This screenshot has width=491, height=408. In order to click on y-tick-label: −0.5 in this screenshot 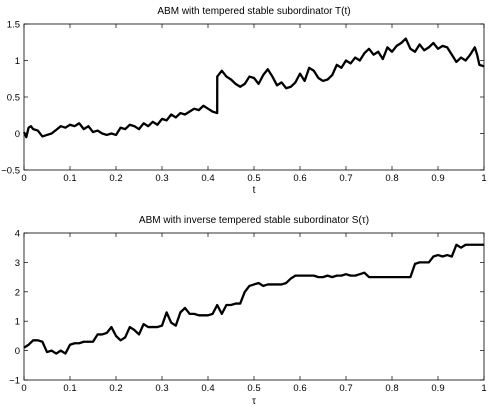, I will do `click(10, 171)`.